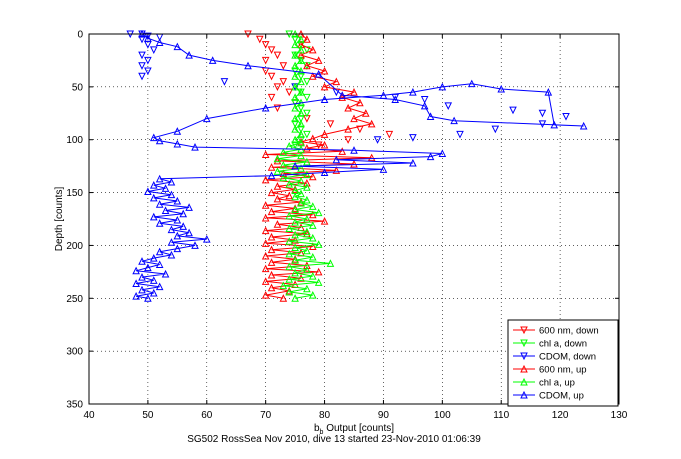 This screenshot has width=681, height=459. What do you see at coordinates (548, 396) in the screenshot?
I see `legend-entry: CDOM, up` at bounding box center [548, 396].